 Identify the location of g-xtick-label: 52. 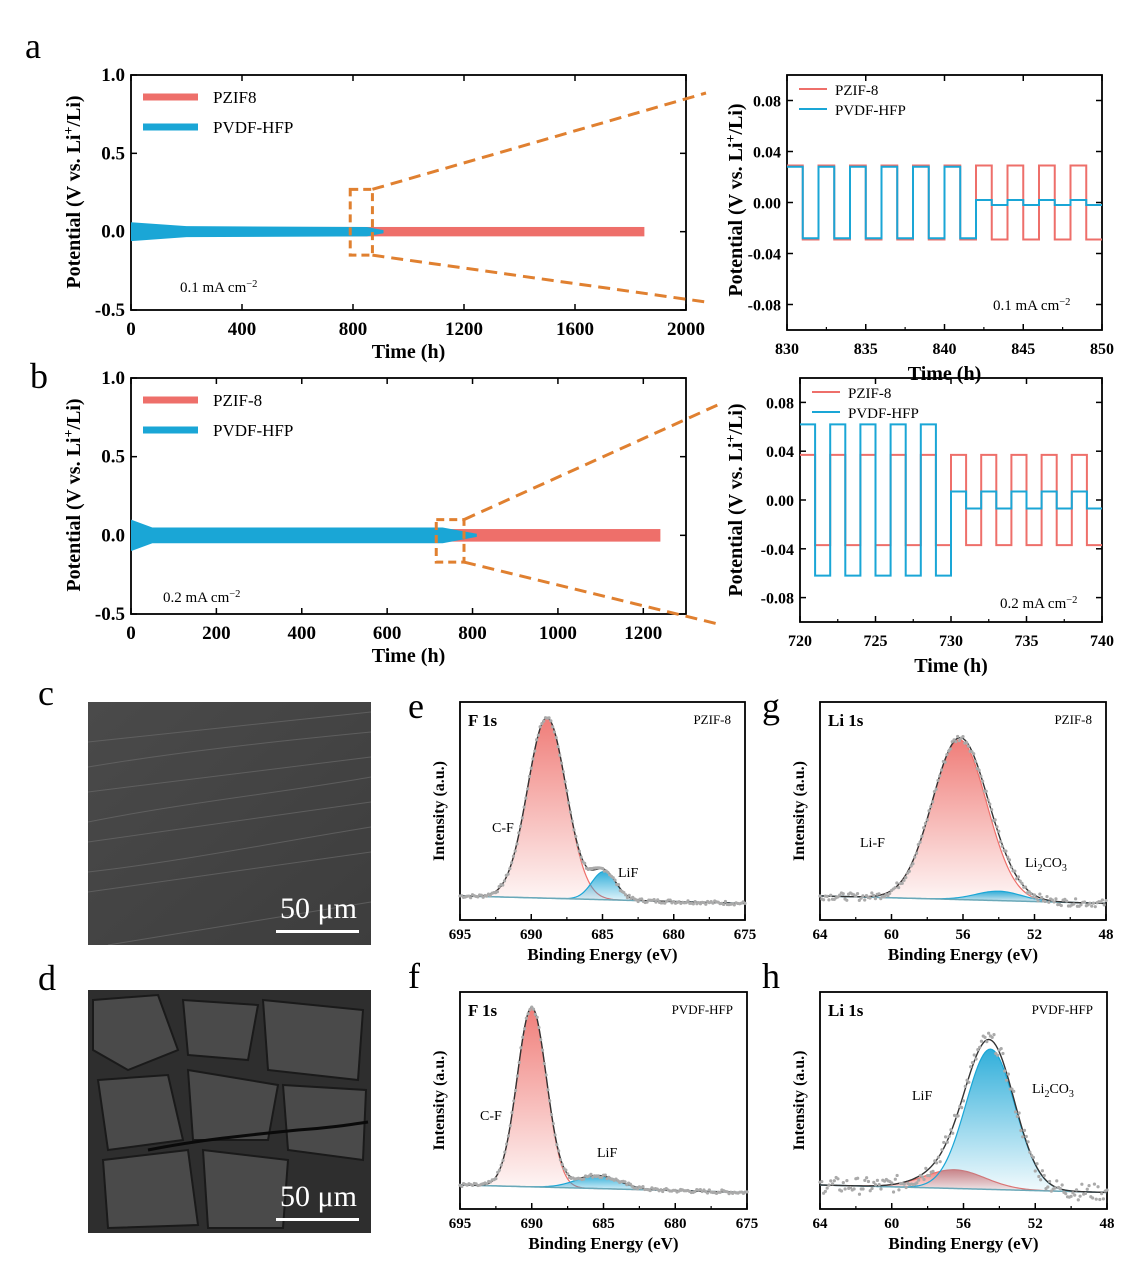
(1034, 935).